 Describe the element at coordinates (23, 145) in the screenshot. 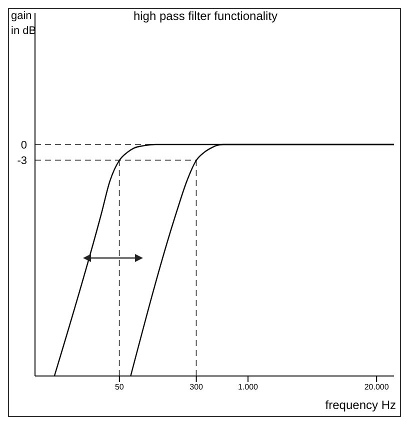

I see `y-tick-label: 0` at that location.